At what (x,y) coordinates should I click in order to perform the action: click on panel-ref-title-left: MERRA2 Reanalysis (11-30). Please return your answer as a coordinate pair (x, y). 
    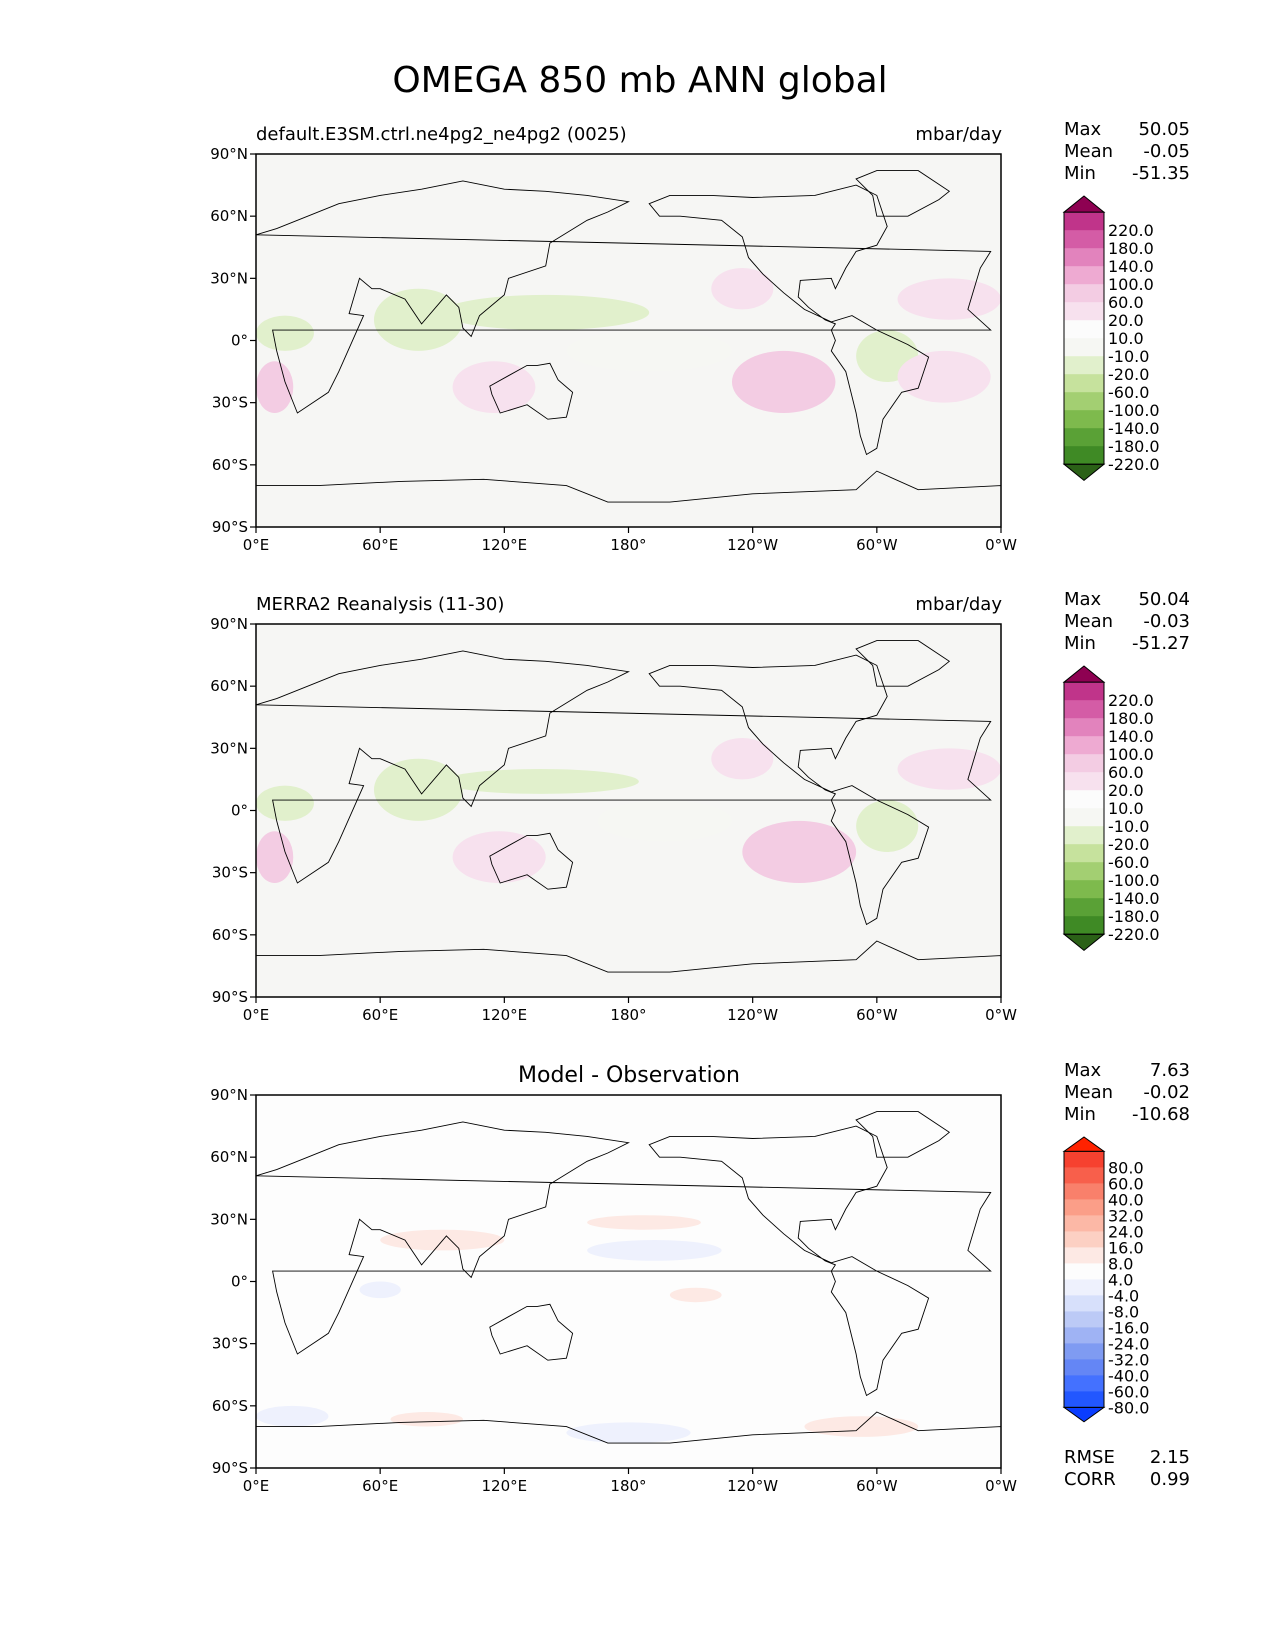
    Looking at the image, I should click on (380, 604).